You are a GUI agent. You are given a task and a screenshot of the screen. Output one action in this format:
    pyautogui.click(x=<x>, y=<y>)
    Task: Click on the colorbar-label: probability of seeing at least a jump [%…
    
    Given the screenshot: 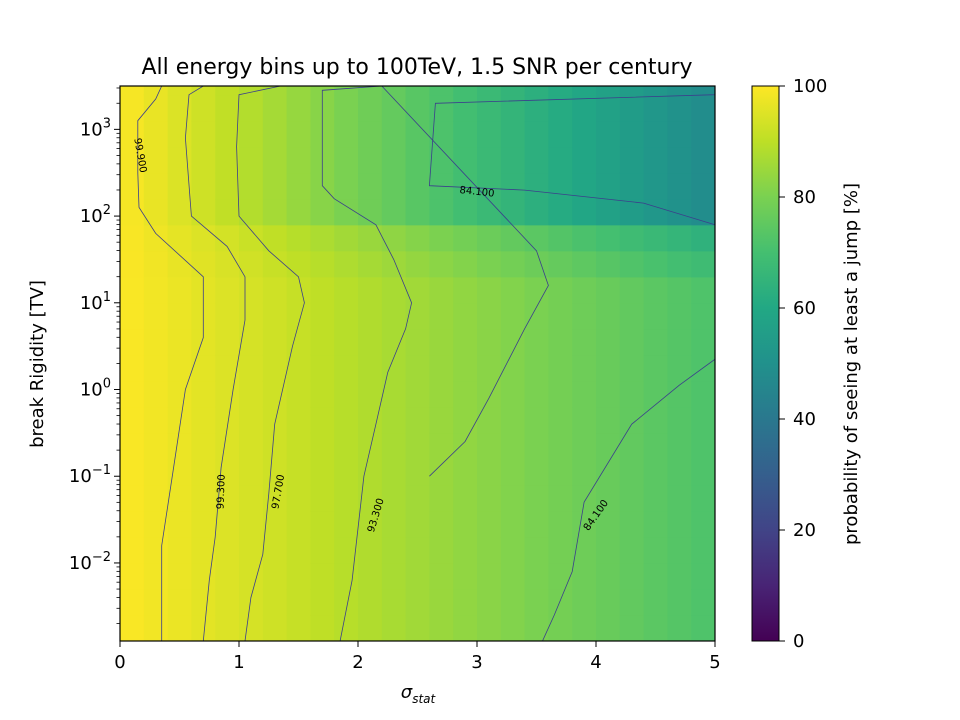 What is the action you would take?
    pyautogui.click(x=851, y=364)
    